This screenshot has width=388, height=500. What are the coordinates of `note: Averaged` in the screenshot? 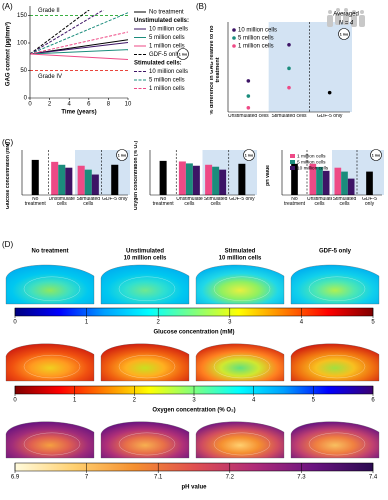 It's located at (346, 15).